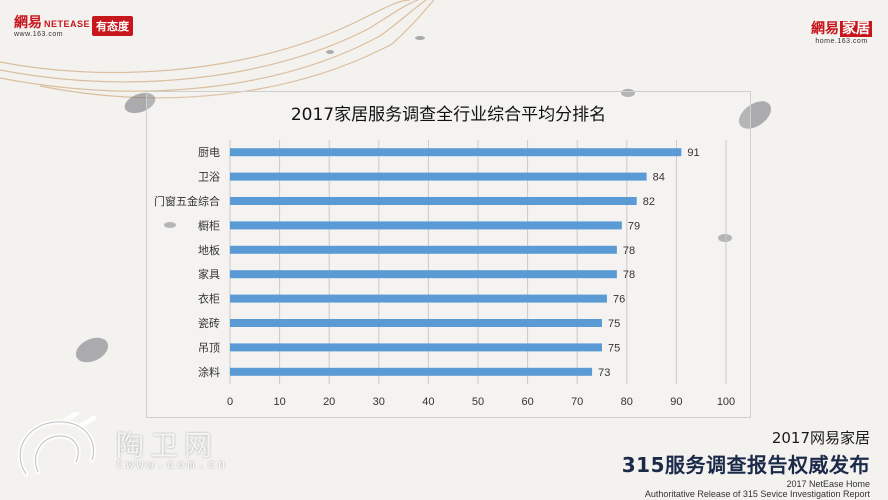  I want to click on watermark-url: twww.com.cn, so click(172, 465).